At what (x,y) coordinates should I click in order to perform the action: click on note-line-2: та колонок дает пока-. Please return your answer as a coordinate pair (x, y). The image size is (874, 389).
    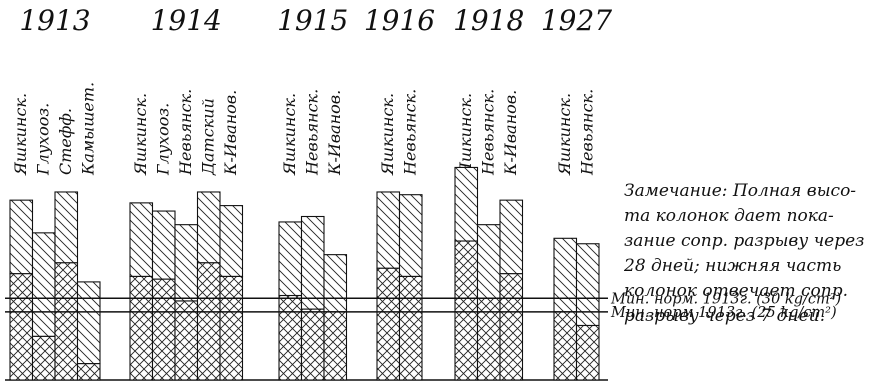
    Looking at the image, I should click on (729, 216).